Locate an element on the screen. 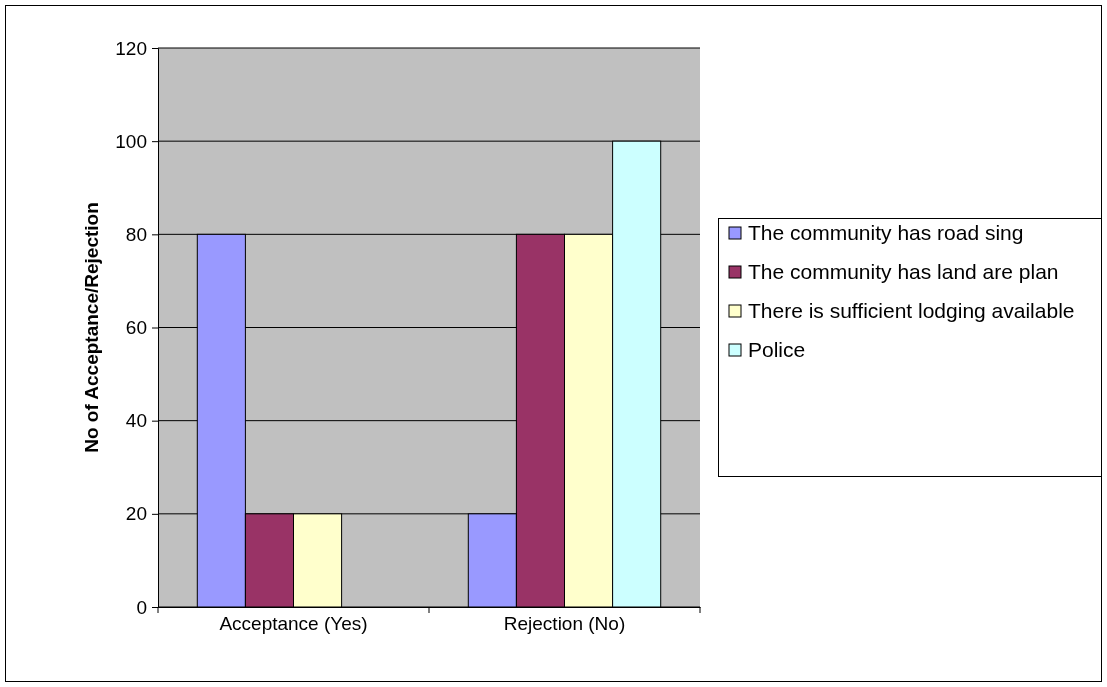 This screenshot has height=687, width=1107. y-tick-label: 80 is located at coordinates (136, 234).